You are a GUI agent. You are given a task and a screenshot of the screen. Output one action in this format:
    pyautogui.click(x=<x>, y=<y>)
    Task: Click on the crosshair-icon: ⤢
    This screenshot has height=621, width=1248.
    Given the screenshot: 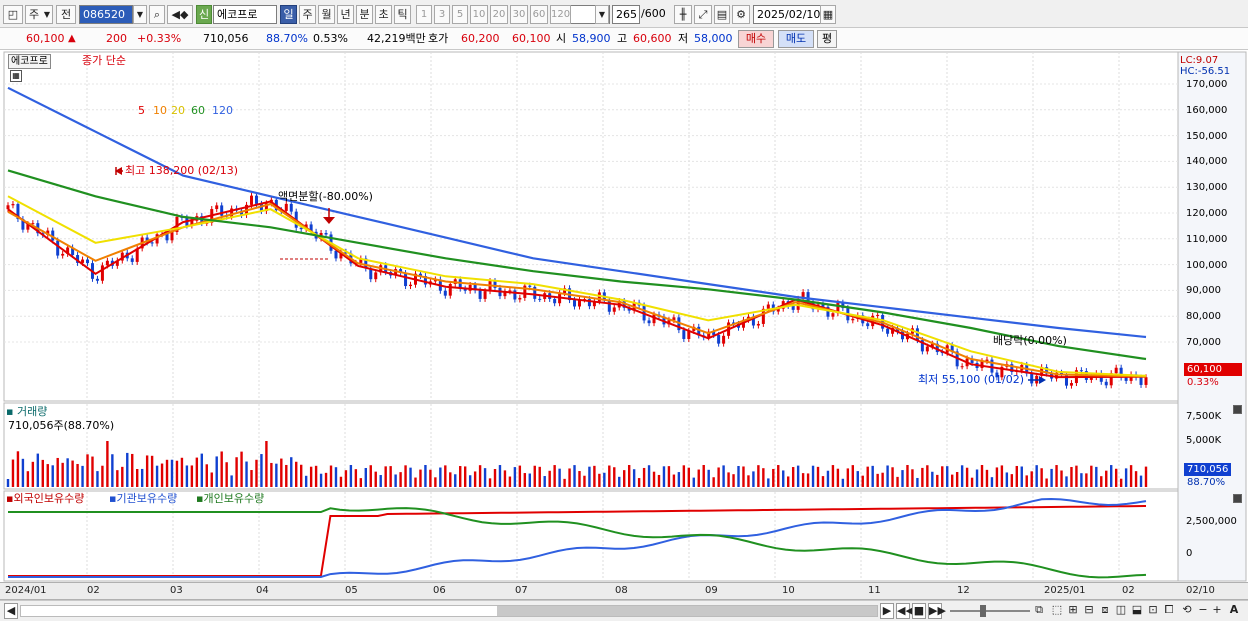 What is the action you would take?
    pyautogui.click(x=703, y=14)
    